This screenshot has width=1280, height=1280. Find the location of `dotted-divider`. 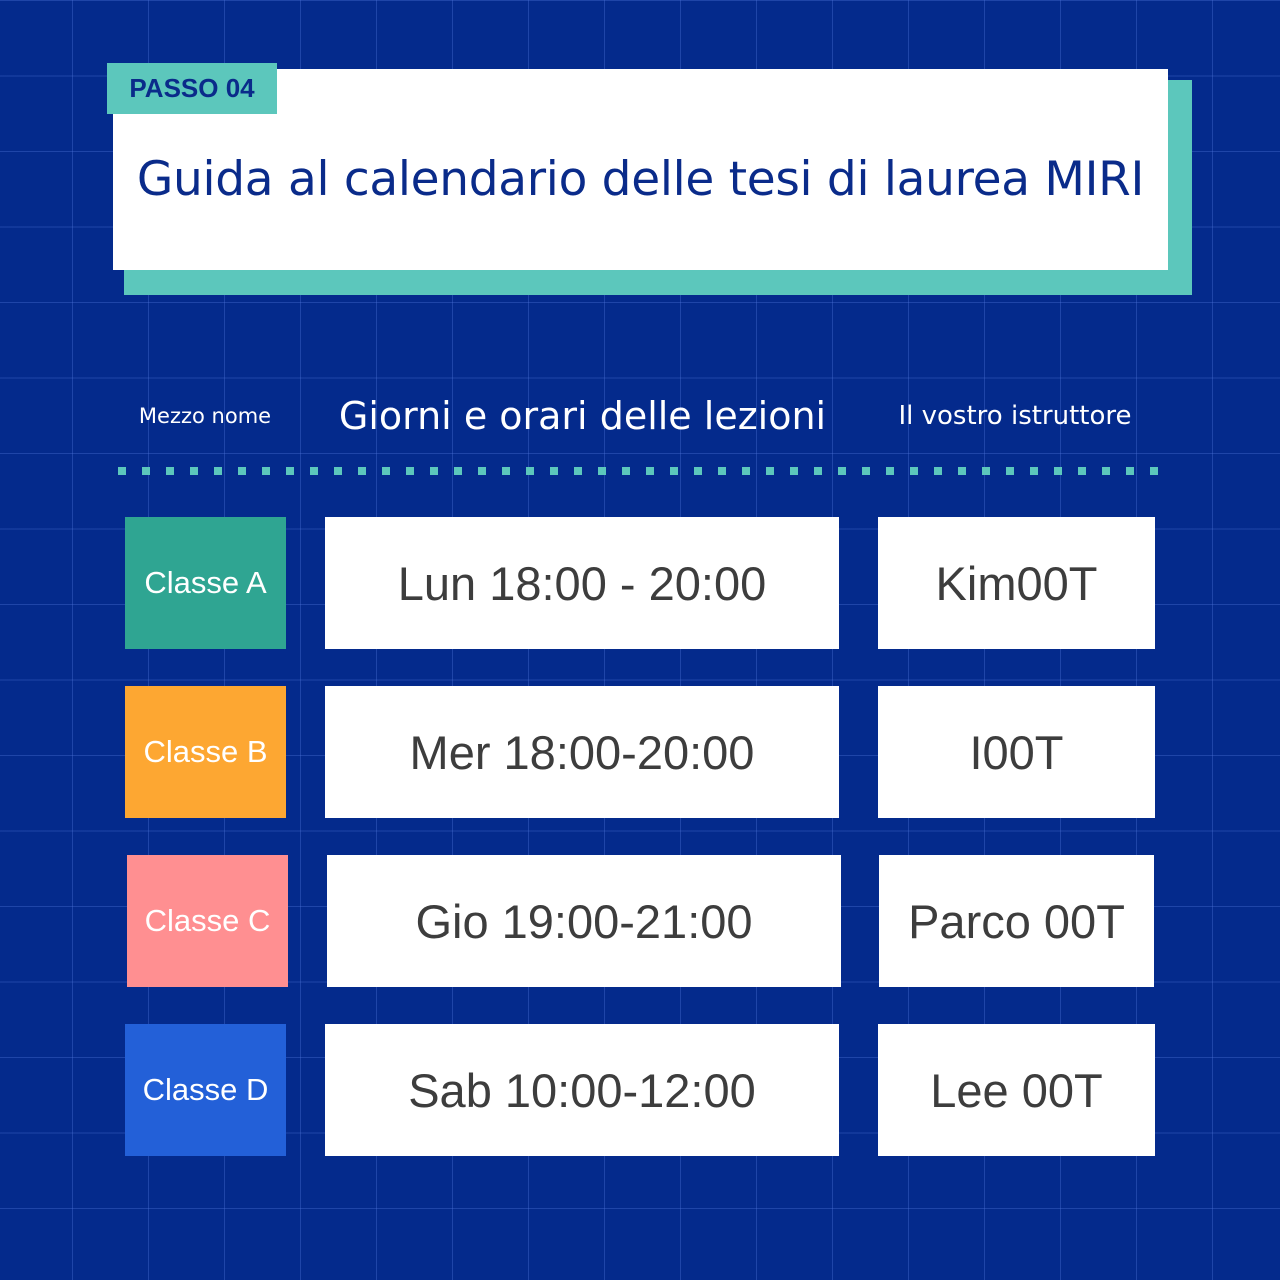

dotted-divider is located at coordinates (640, 471).